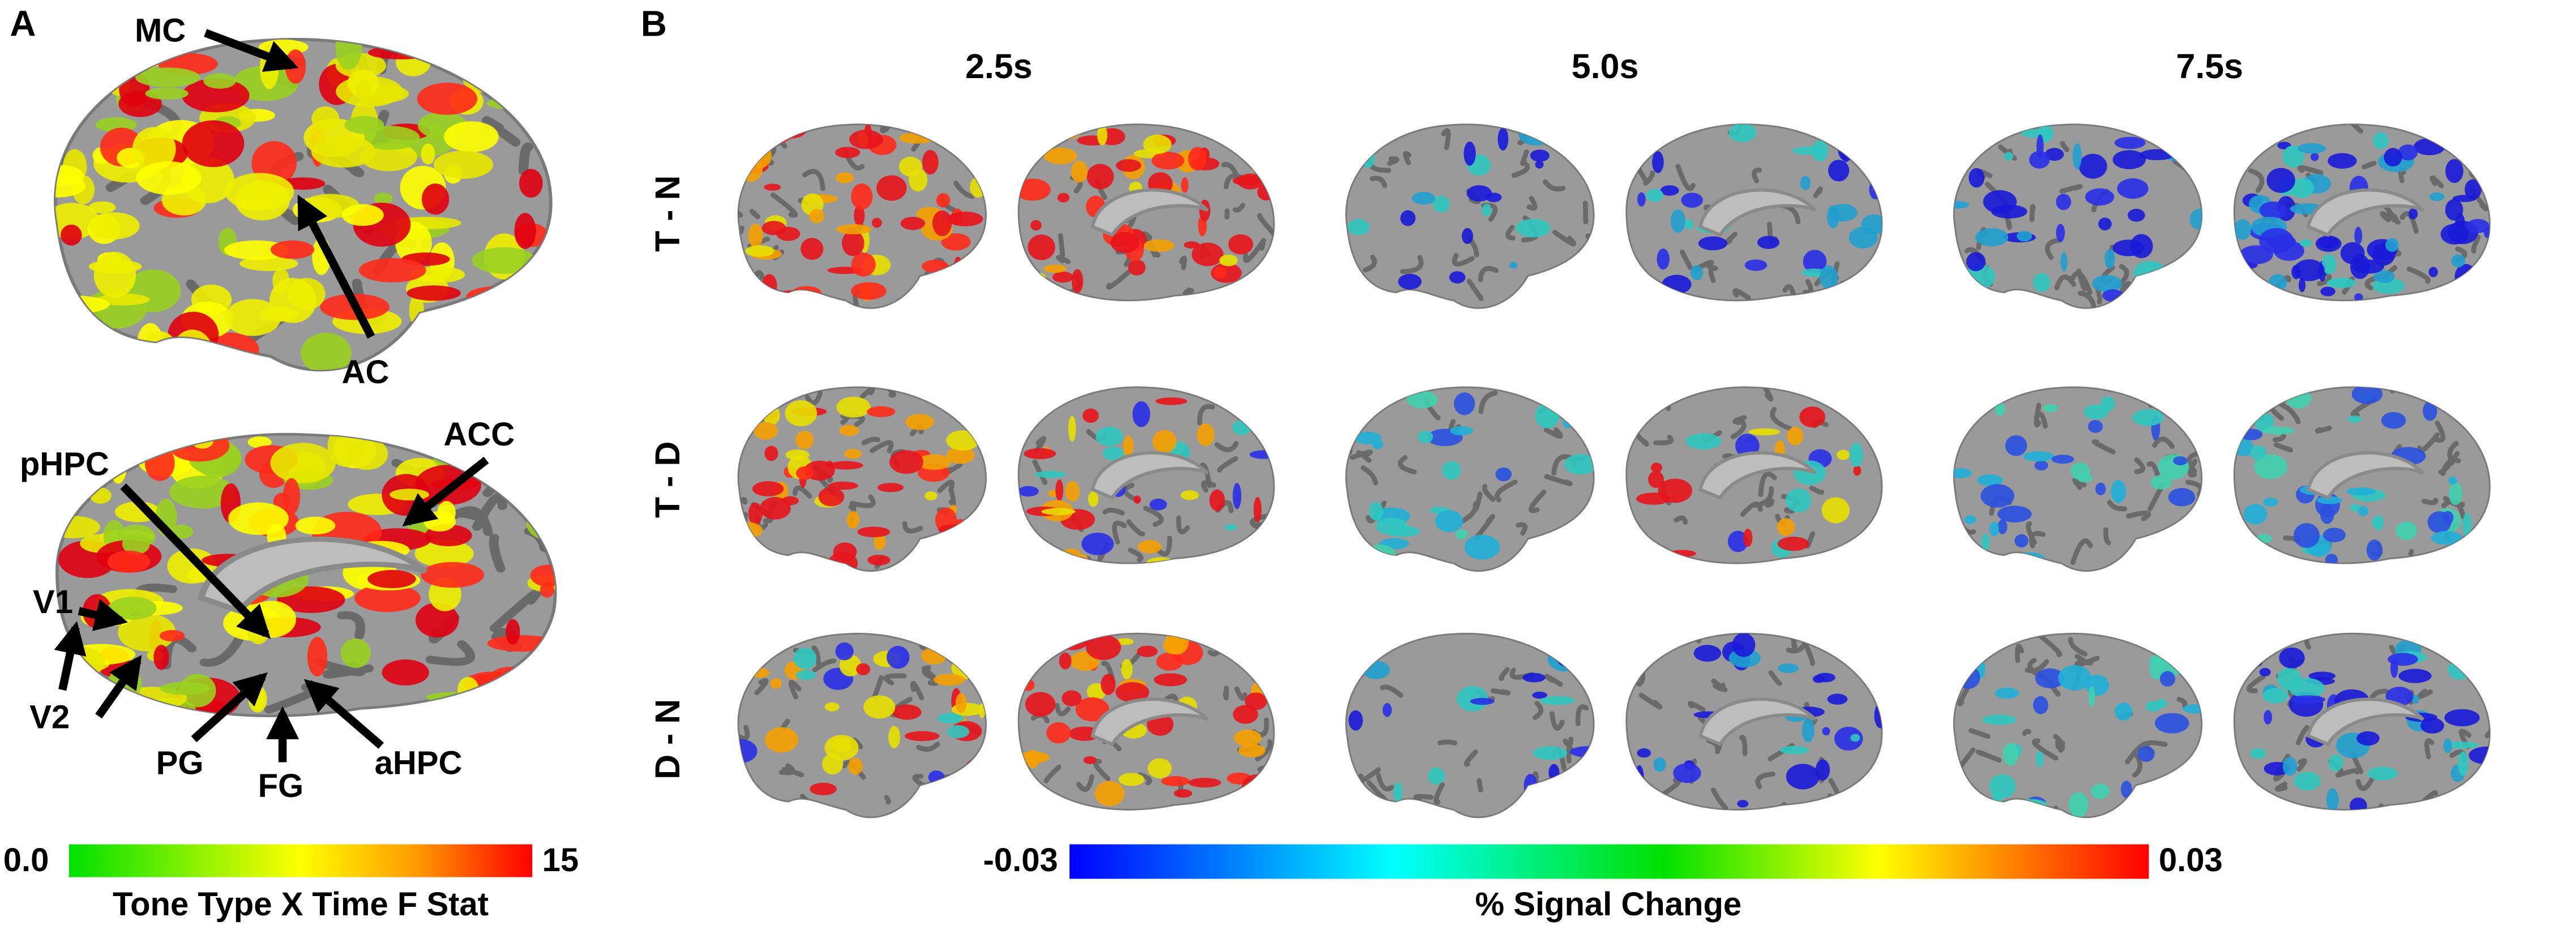  What do you see at coordinates (560, 860) in the screenshot?
I see `colorbar-max: 15` at bounding box center [560, 860].